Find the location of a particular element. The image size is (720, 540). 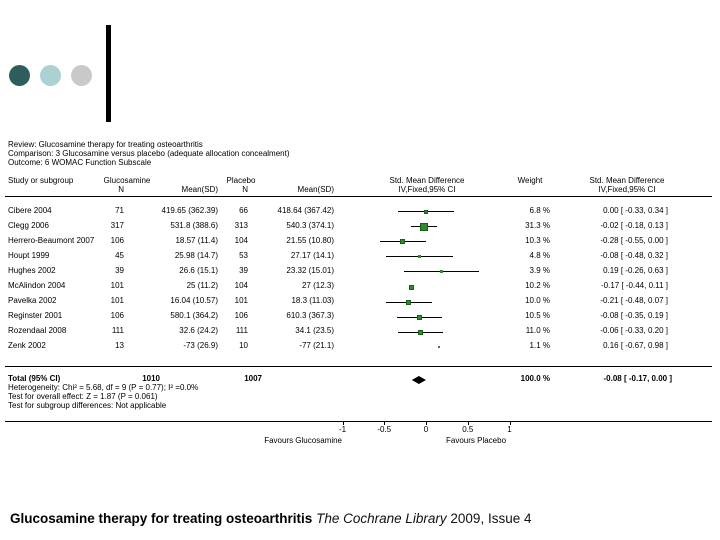

study-name: Clegg 2006 is located at coordinates (28, 225).